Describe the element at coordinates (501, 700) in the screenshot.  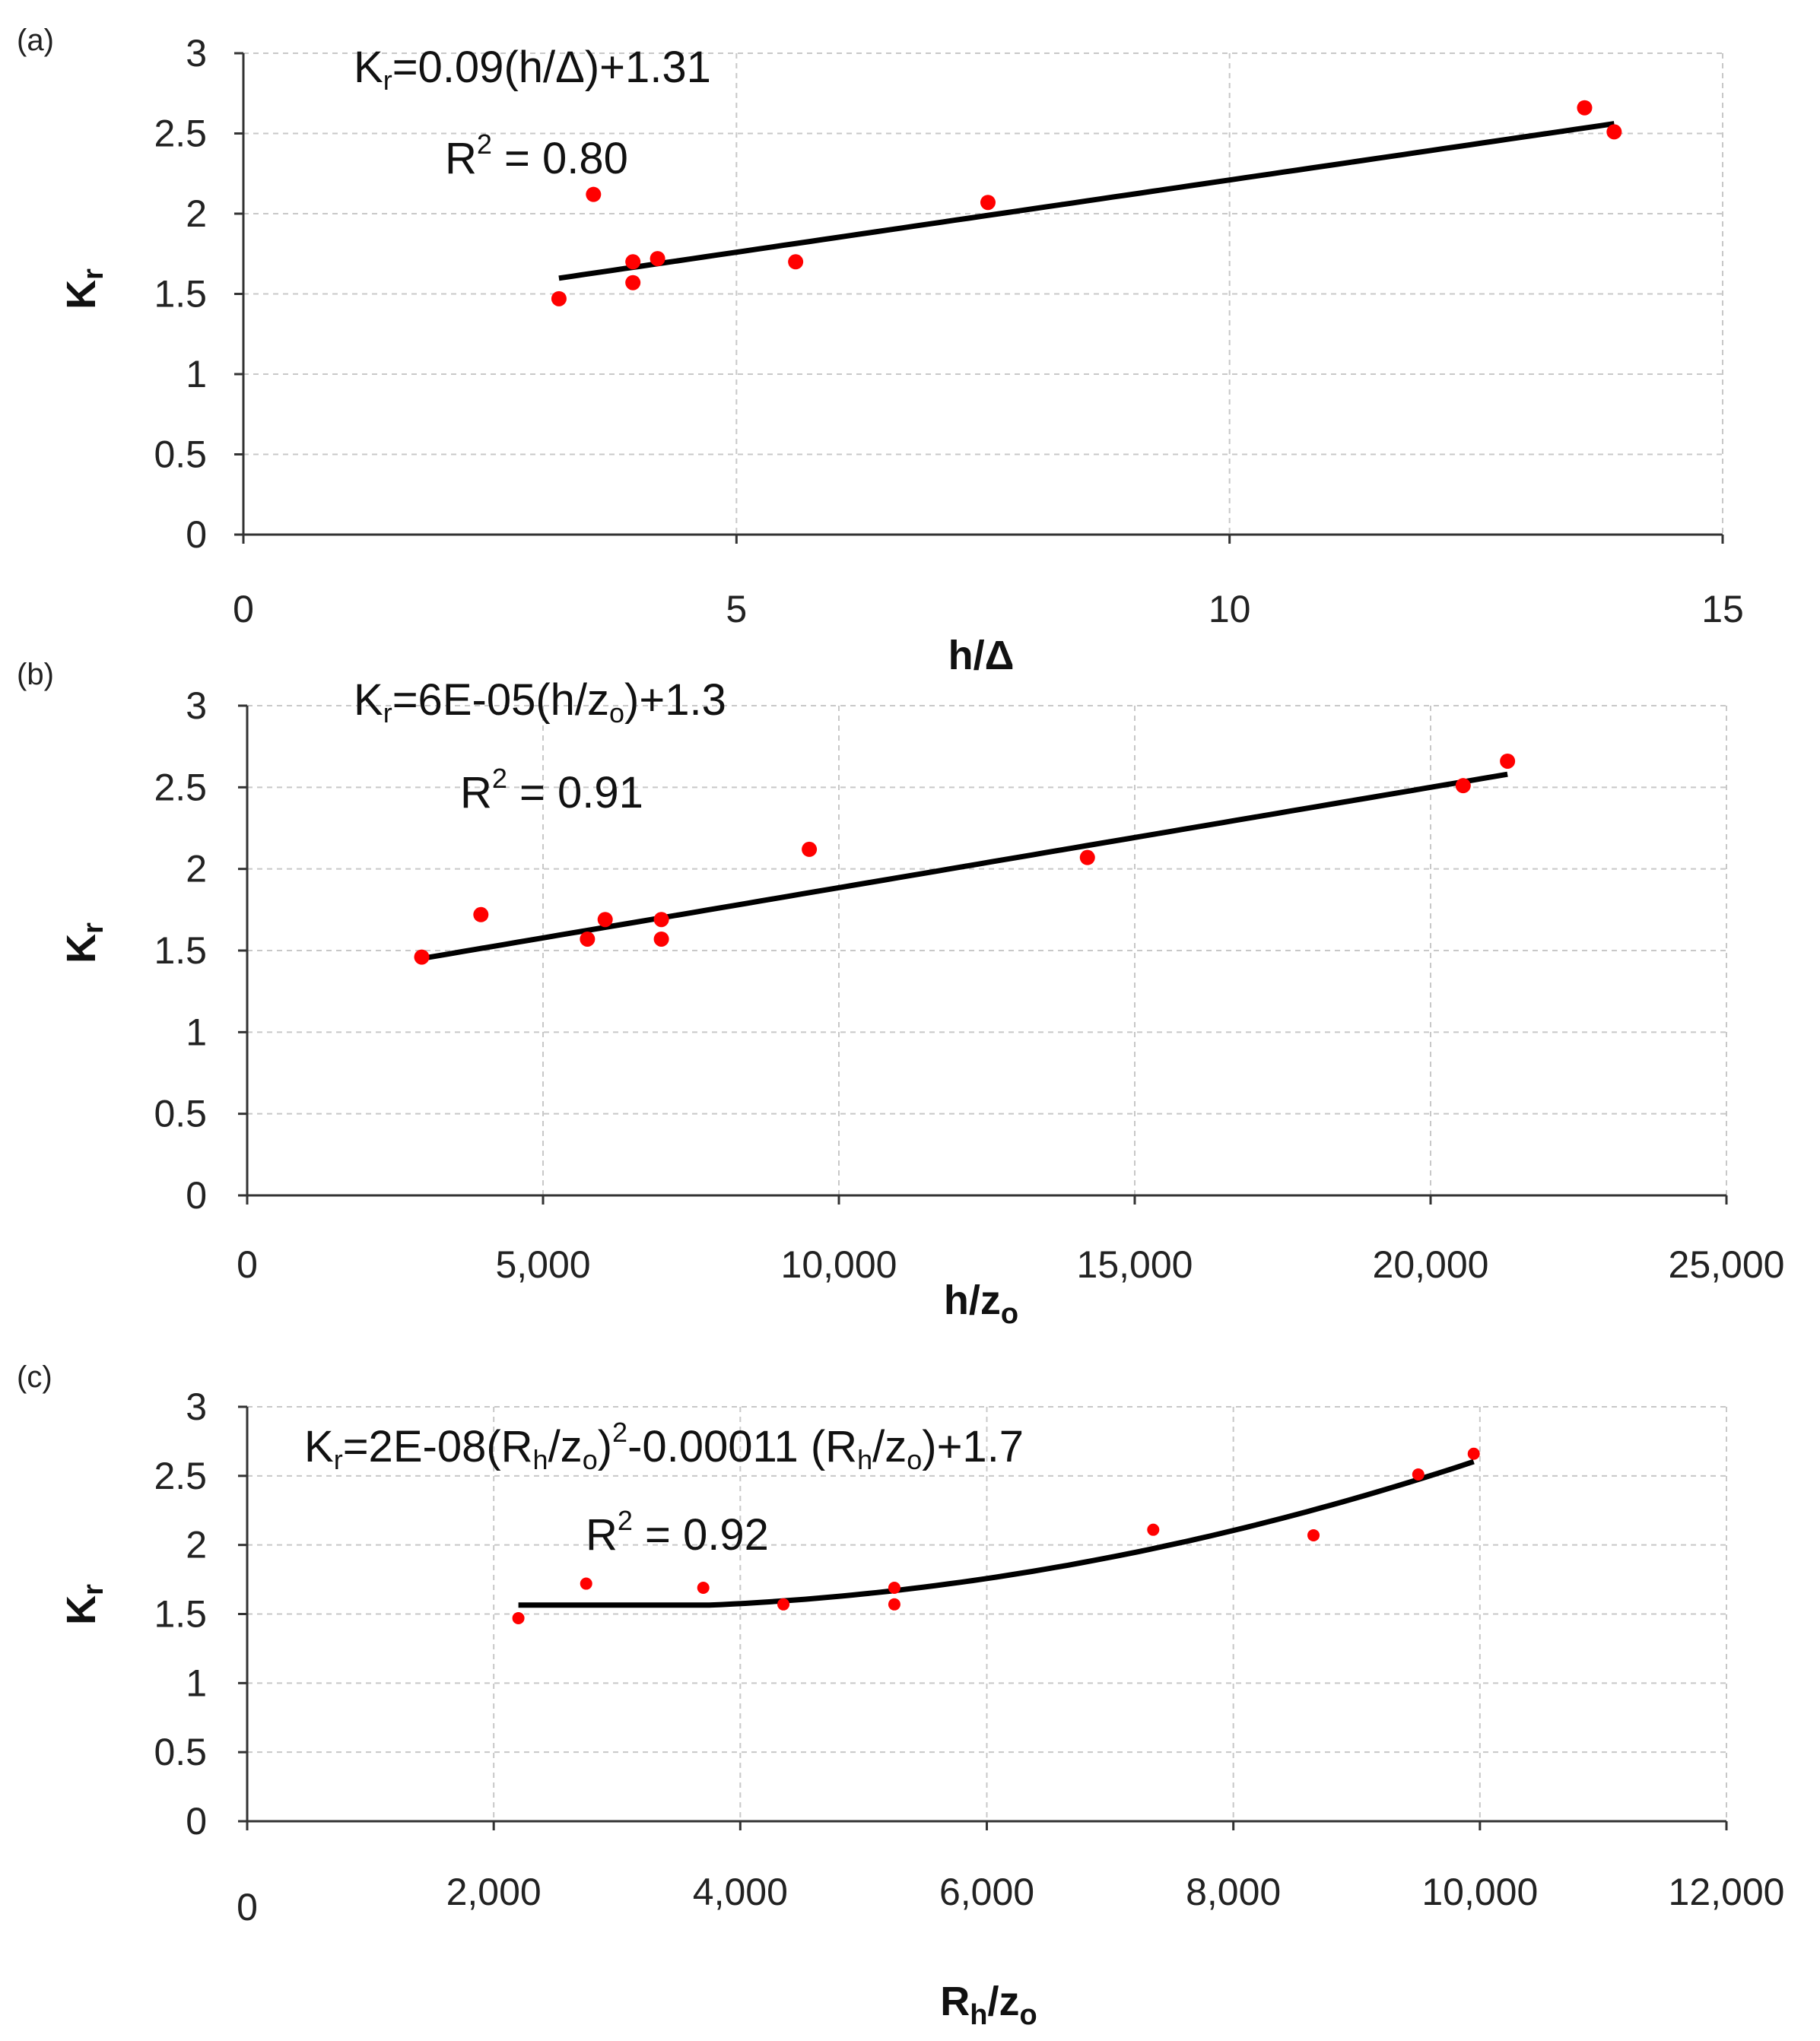
I see `equation-part: =6E-05(h/z` at that location.